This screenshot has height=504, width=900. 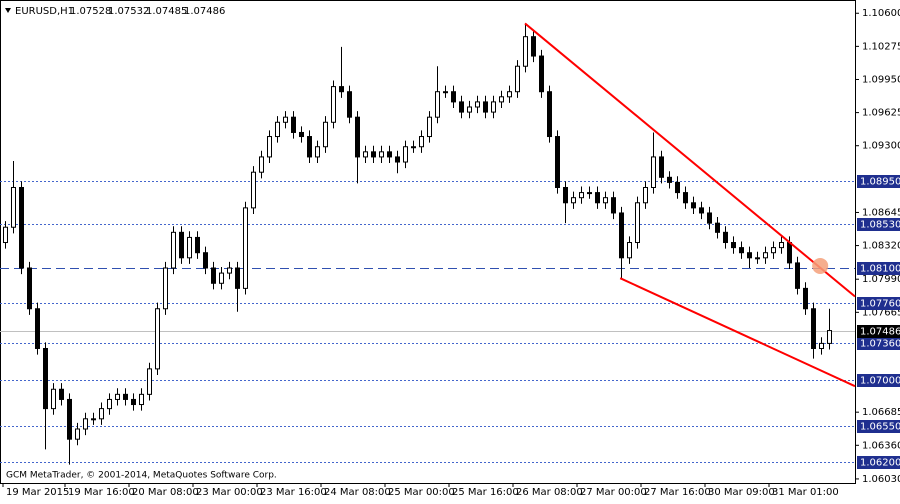 I want to click on x-tick-label: 25 Mar 16:00, so click(x=485, y=492).